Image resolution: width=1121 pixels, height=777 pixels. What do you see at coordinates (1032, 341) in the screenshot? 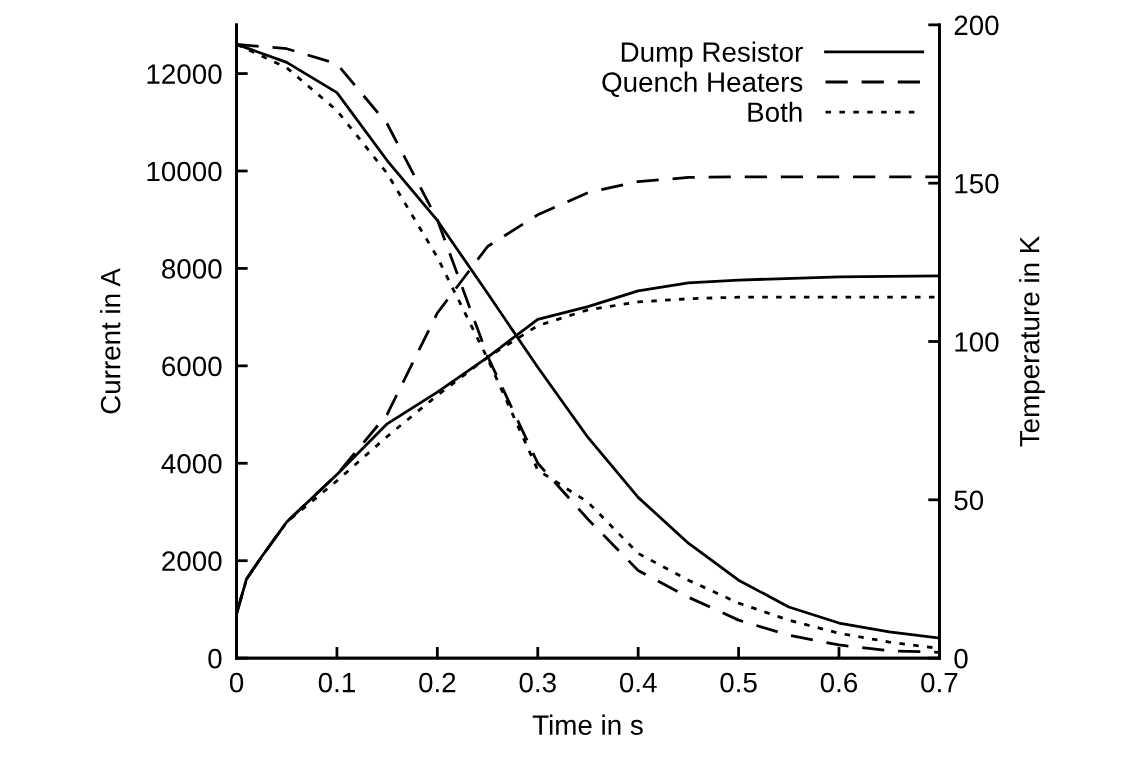
I see `y2-axis-title: Temperature in K` at bounding box center [1032, 341].